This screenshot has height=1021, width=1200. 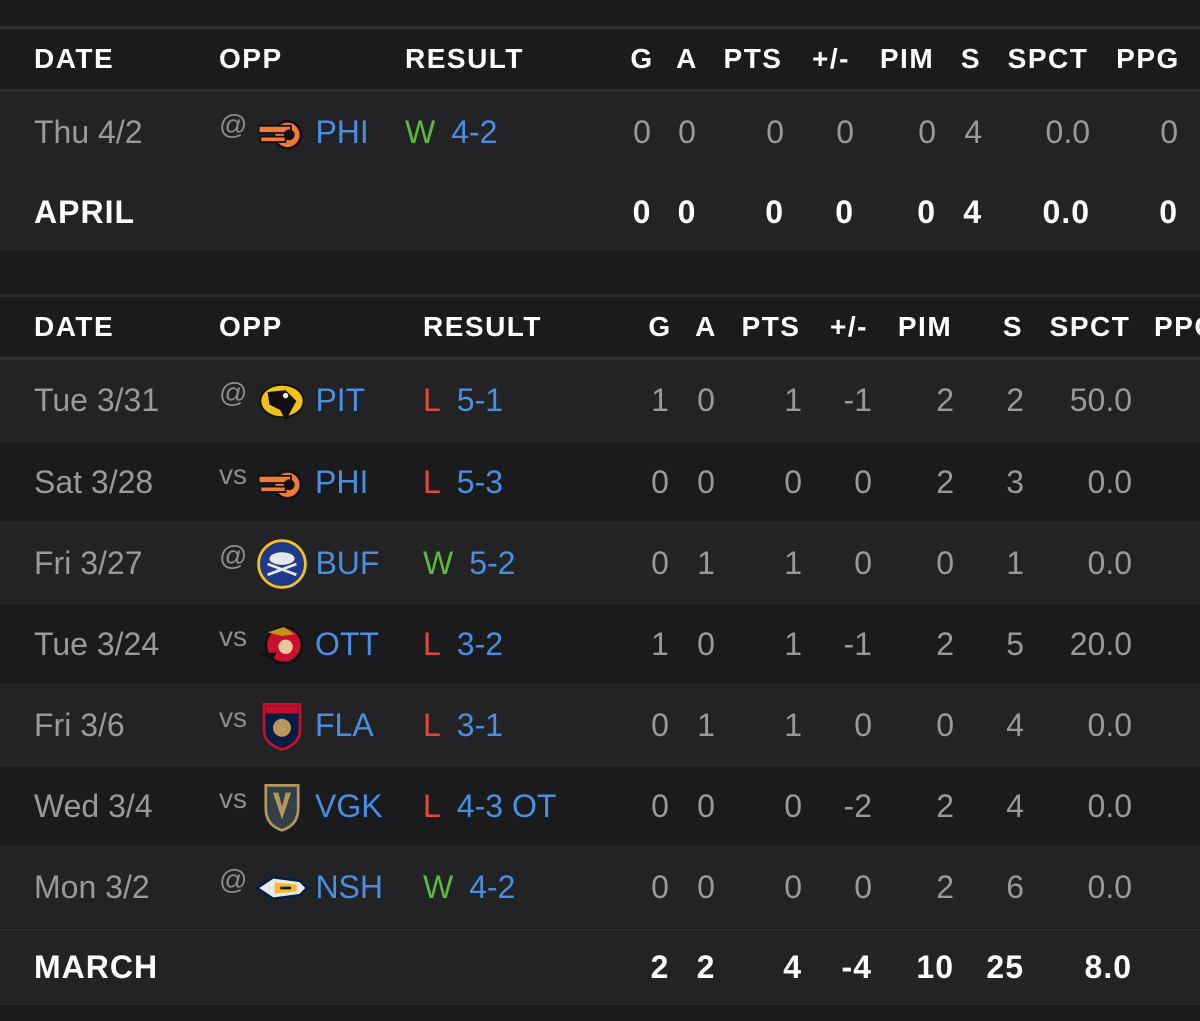 I want to click on opponent-cell: @ PHI, so click(x=294, y=132).